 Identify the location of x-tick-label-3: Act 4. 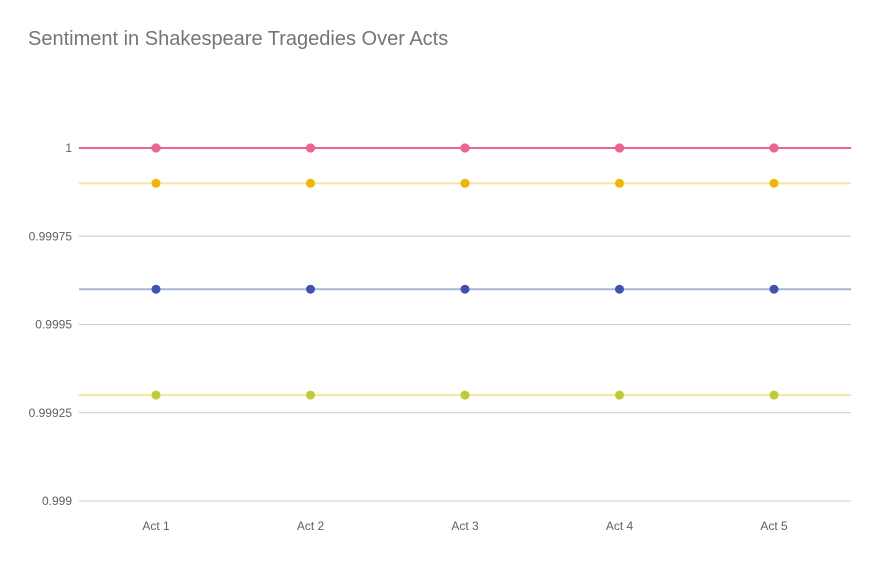
(620, 526).